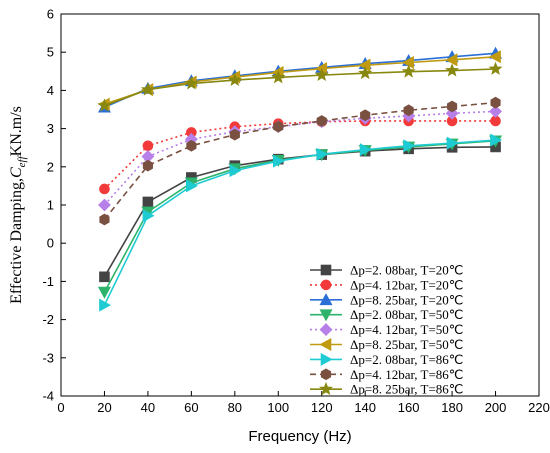  Describe the element at coordinates (406, 329) in the screenshot. I see `legend-label: Δp=4. 12bar, T=50℃` at that location.